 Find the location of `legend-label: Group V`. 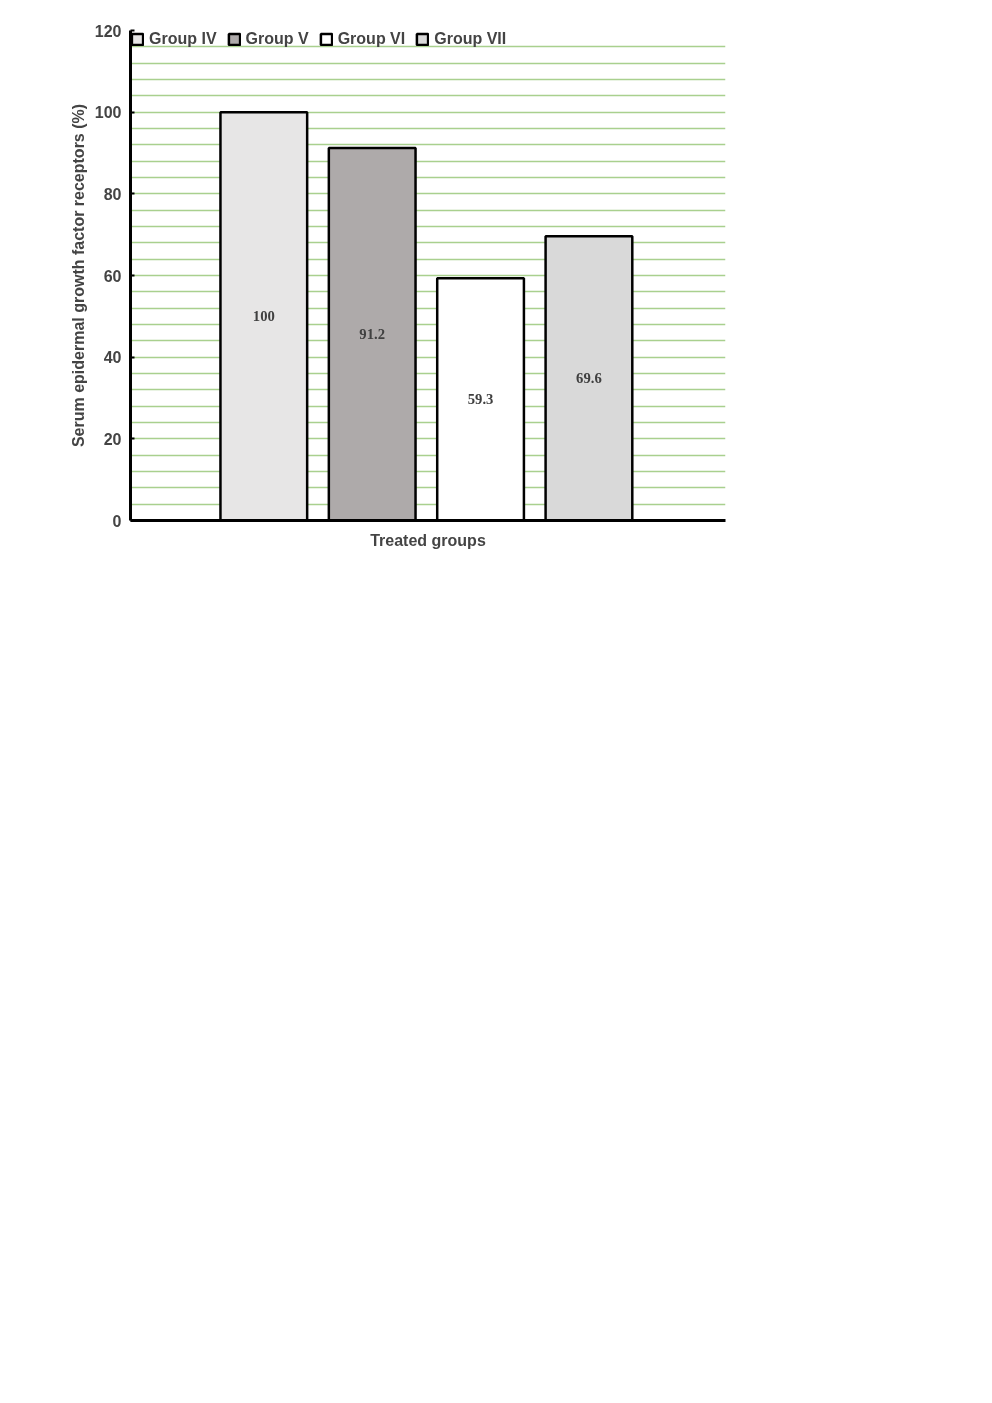

legend-label: Group V is located at coordinates (277, 39).